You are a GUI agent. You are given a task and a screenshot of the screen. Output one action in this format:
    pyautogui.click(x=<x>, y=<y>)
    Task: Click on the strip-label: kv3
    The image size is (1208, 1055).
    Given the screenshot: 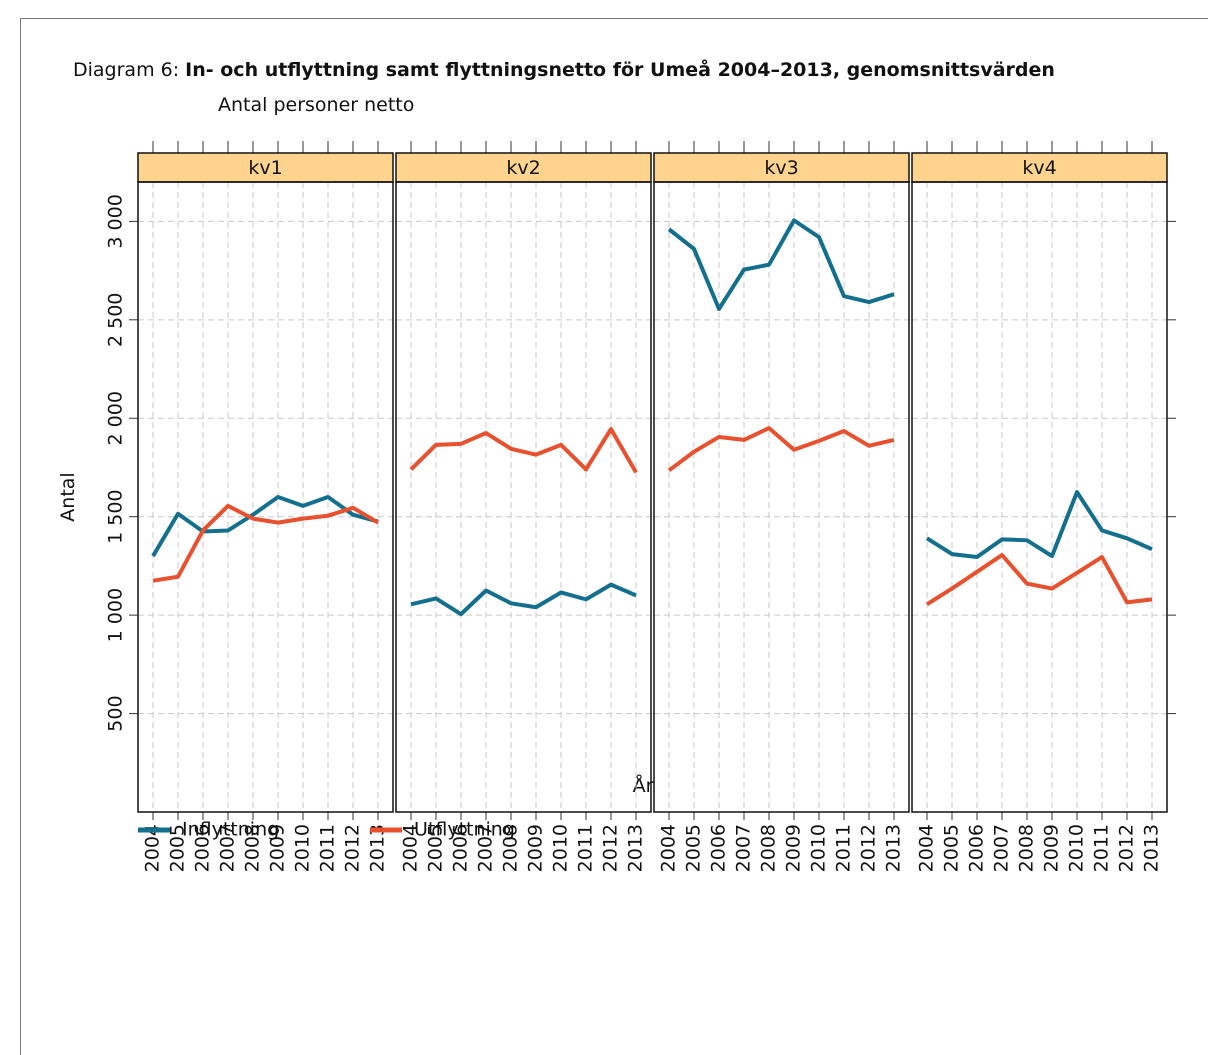 What is the action you would take?
    pyautogui.click(x=781, y=168)
    